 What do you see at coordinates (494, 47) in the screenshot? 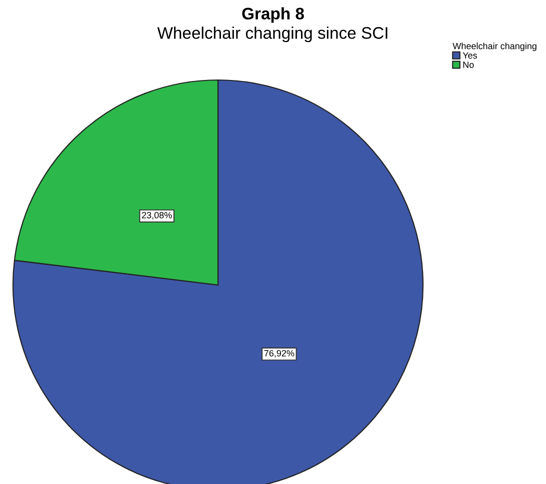
I see `legend-title: Wheelchair changing` at bounding box center [494, 47].